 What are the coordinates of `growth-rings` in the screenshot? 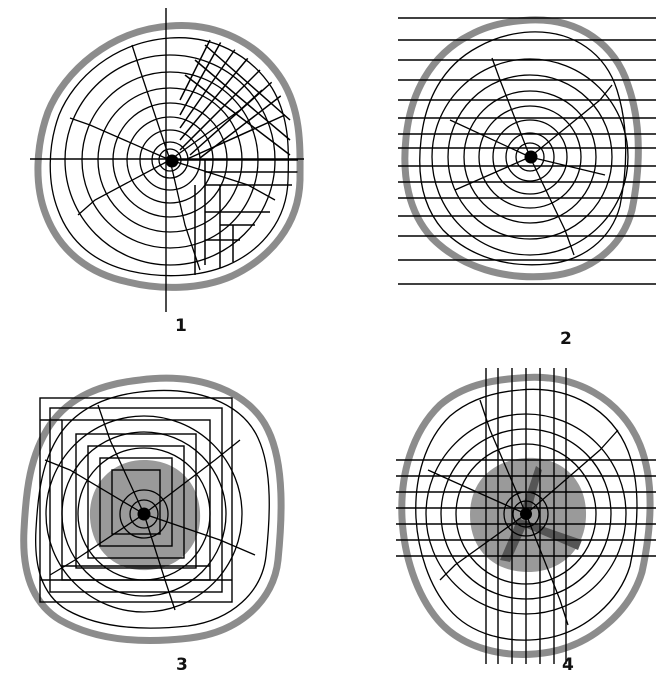 It's located at (524, 148).